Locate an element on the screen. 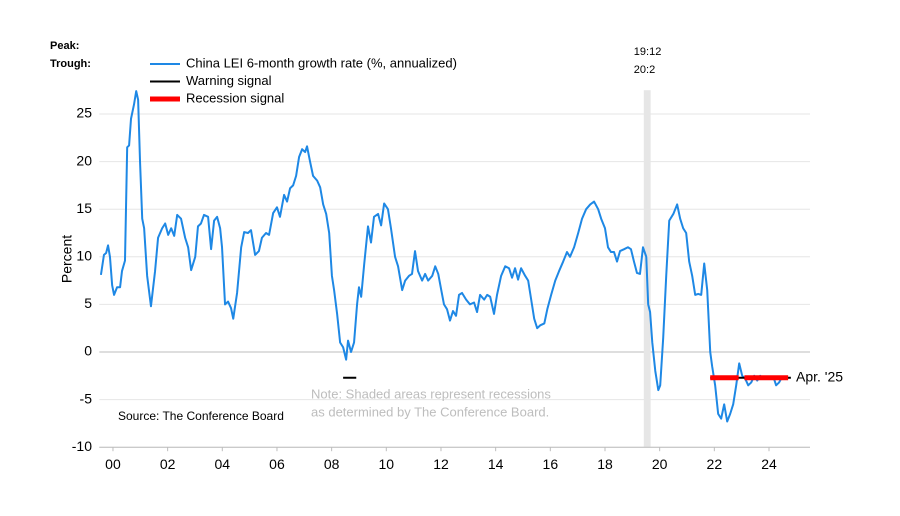 The width and height of the screenshot is (900, 516). x-tick-label: 14 is located at coordinates (496, 464).